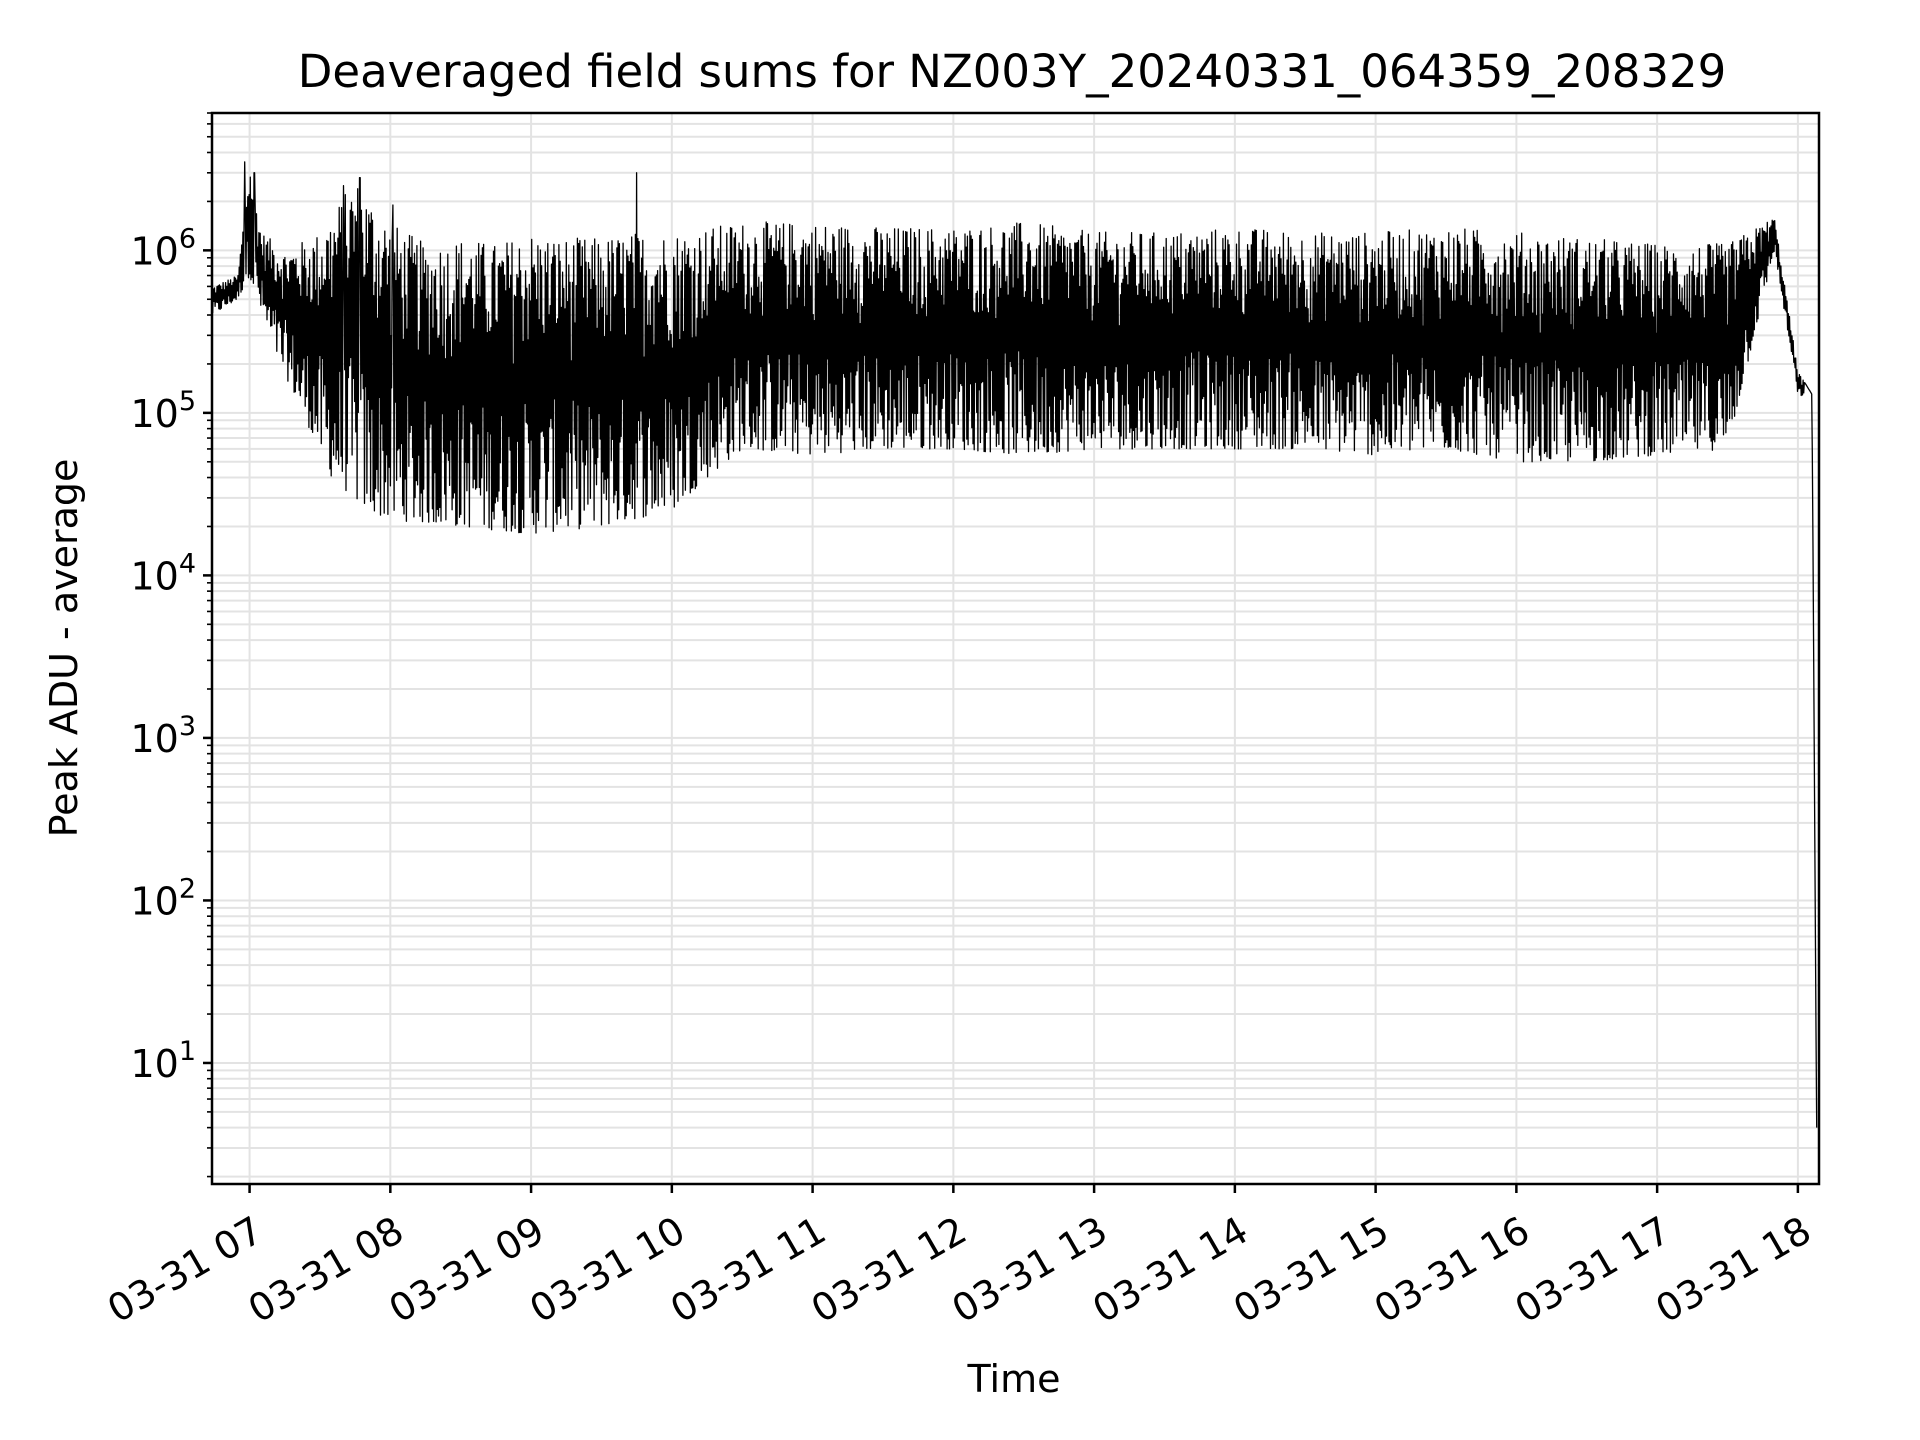 The image size is (1920, 1440). Describe the element at coordinates (163, 736) in the screenshot. I see `y-tick-label: 103` at that location.